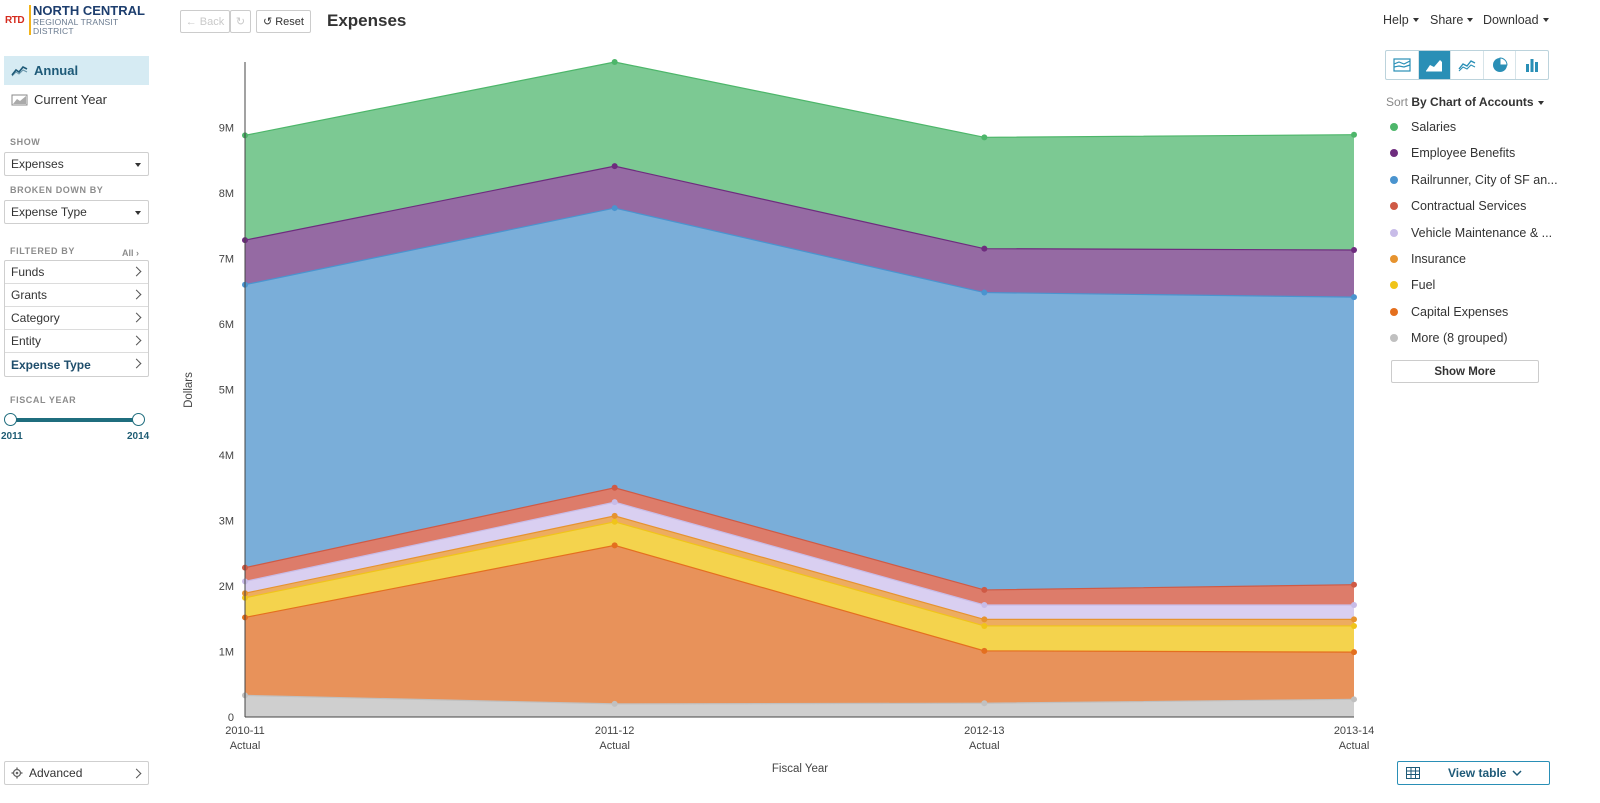  Describe the element at coordinates (984, 731) in the screenshot. I see `x-tick-label: 2012-13` at that location.